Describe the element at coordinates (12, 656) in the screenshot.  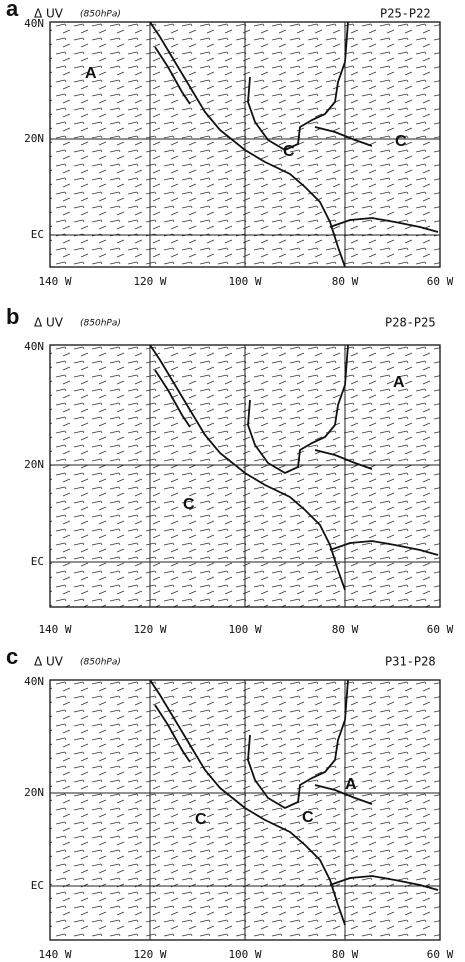
I see `panel-letter: c` at that location.